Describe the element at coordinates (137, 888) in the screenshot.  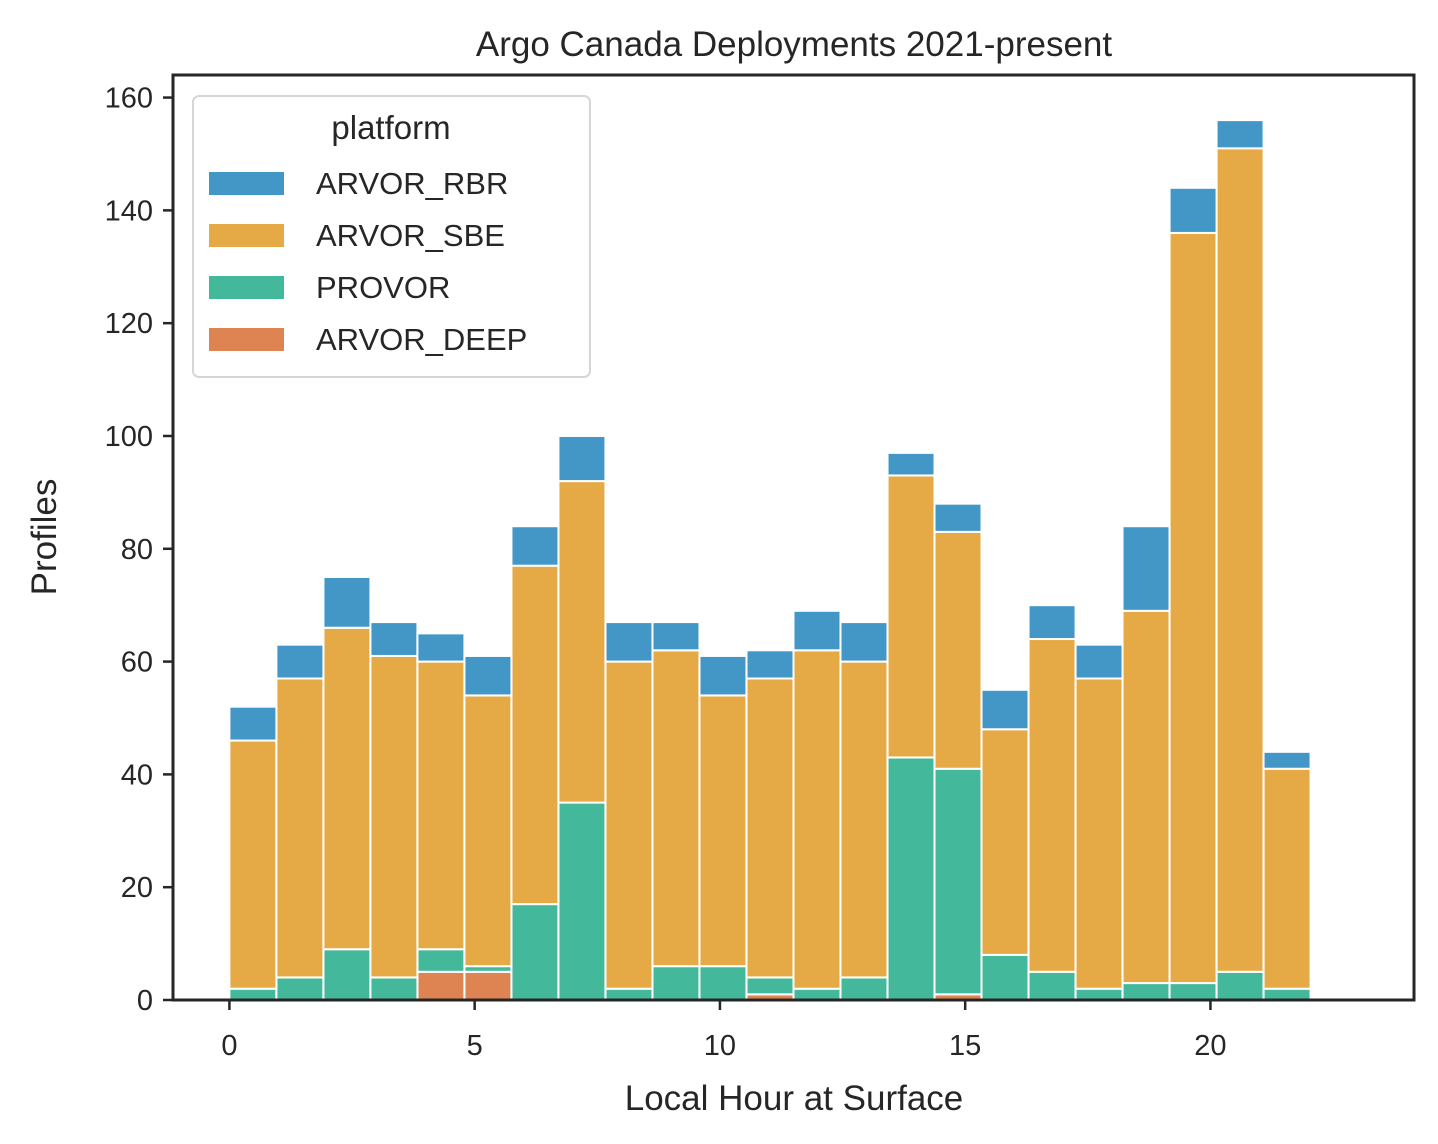
I see `y-tick-label: 20` at that location.